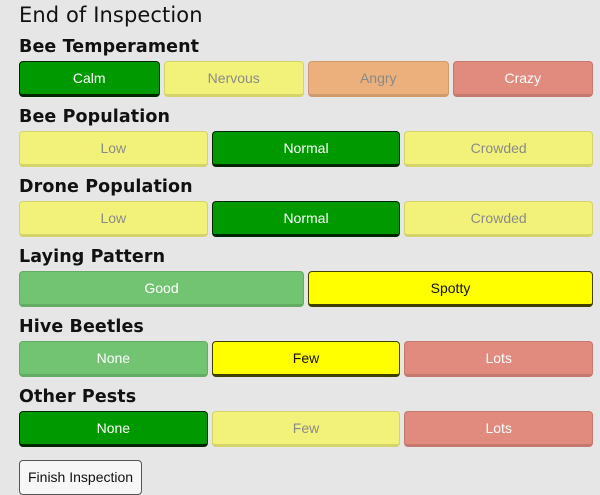 The height and width of the screenshot is (495, 600). What do you see at coordinates (109, 47) in the screenshot?
I see `section-title-bee-temperament: Bee Temperament` at bounding box center [109, 47].